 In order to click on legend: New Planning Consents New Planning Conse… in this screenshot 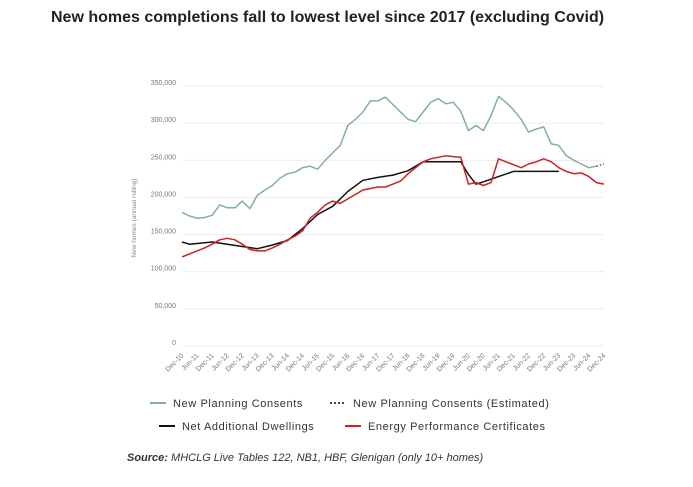, I will do `click(350, 415)`.